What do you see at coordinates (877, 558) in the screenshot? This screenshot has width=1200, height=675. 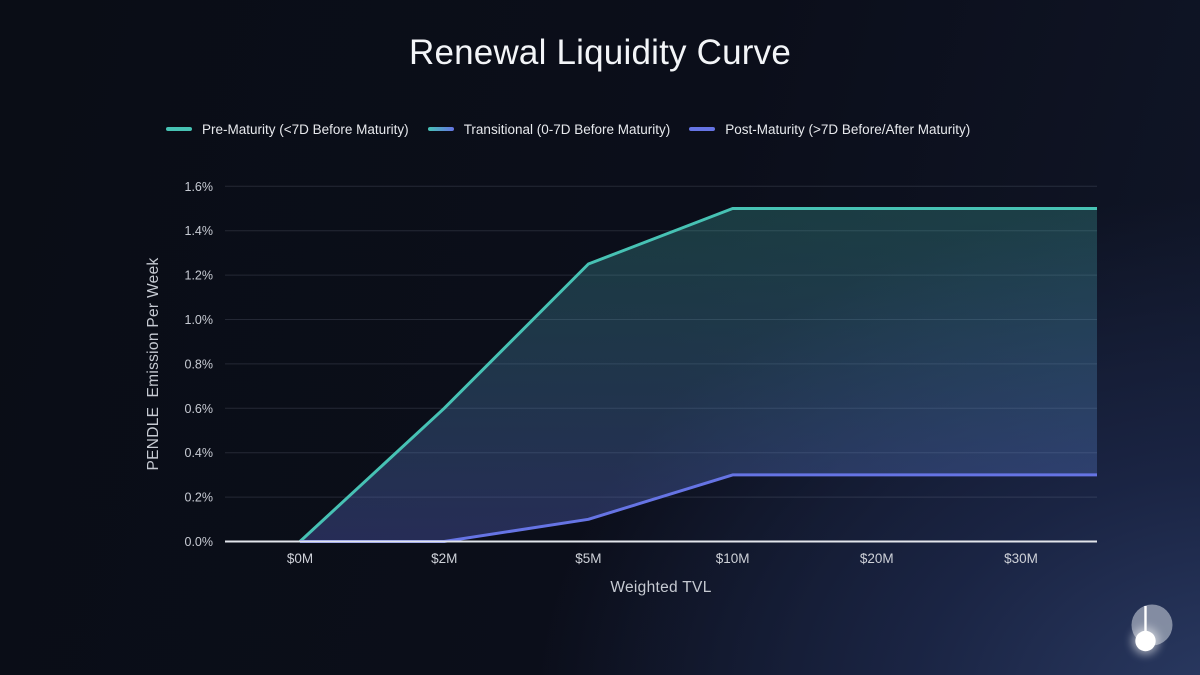 I see `x-tick-label: $20M` at bounding box center [877, 558].